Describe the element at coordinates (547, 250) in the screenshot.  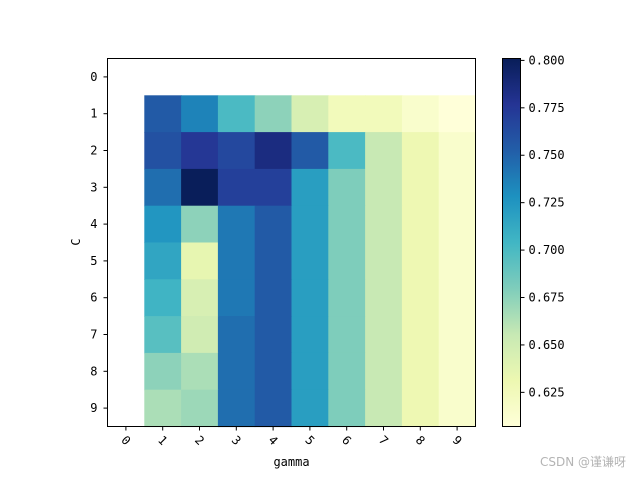
I see `colorbar-tick-label: 0.700` at that location.